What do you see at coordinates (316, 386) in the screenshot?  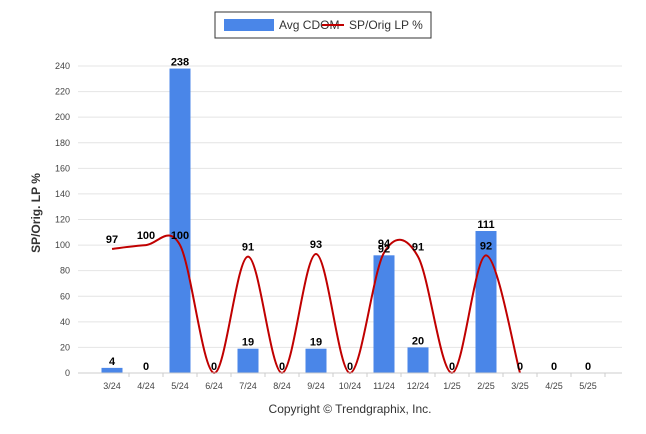 I see `x-tick-label: 9/24` at bounding box center [316, 386].